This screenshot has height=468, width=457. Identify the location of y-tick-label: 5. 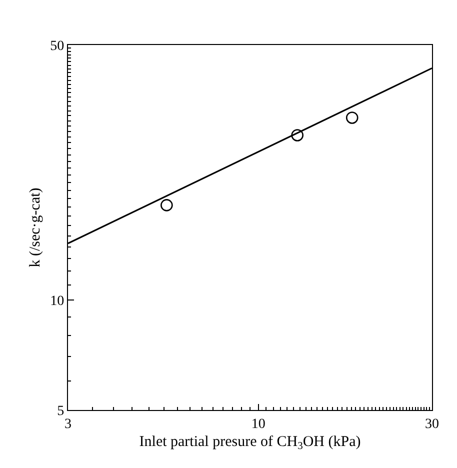
(60, 411).